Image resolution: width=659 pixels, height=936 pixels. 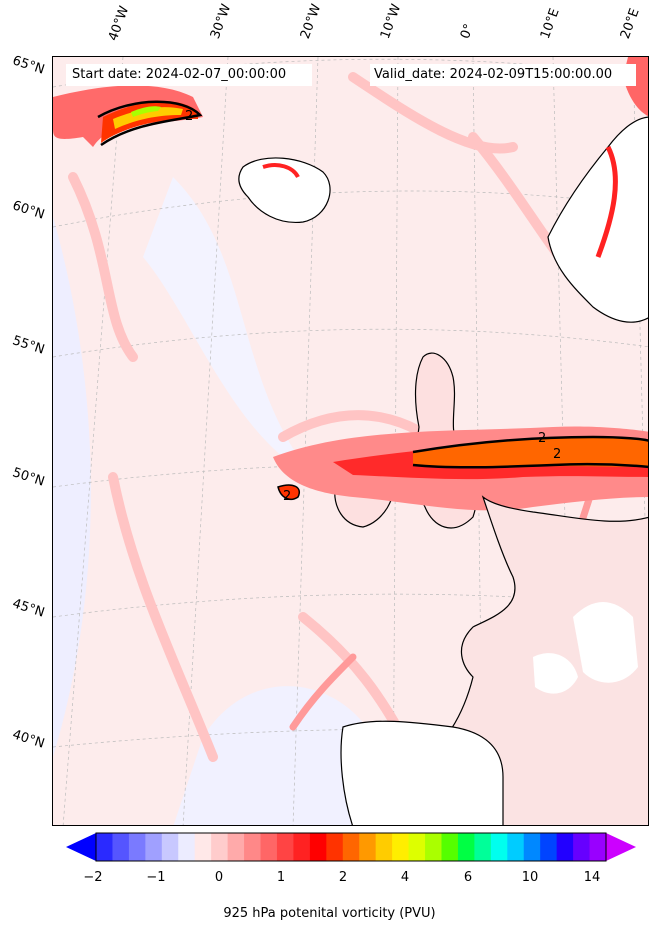 What do you see at coordinates (467, 31) in the screenshot?
I see `lon-label-0: 0°` at bounding box center [467, 31].